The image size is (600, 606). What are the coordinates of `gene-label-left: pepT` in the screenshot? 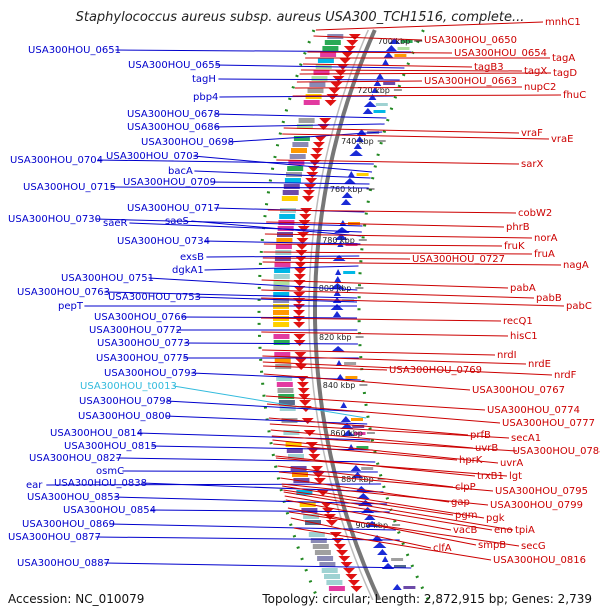 It's located at (71, 306).